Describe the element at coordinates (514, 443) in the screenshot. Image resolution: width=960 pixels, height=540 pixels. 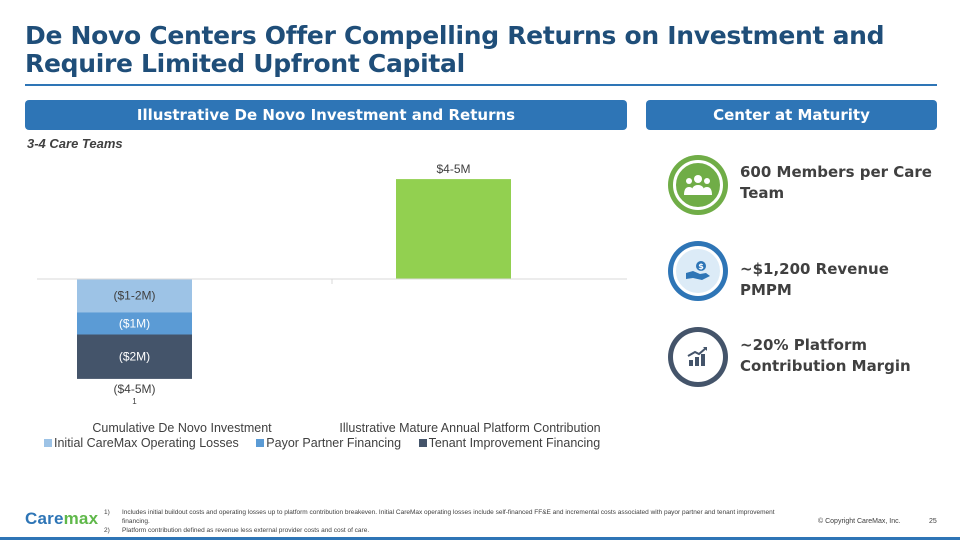
I see `legend-label: Tenant Improvement Financing` at that location.